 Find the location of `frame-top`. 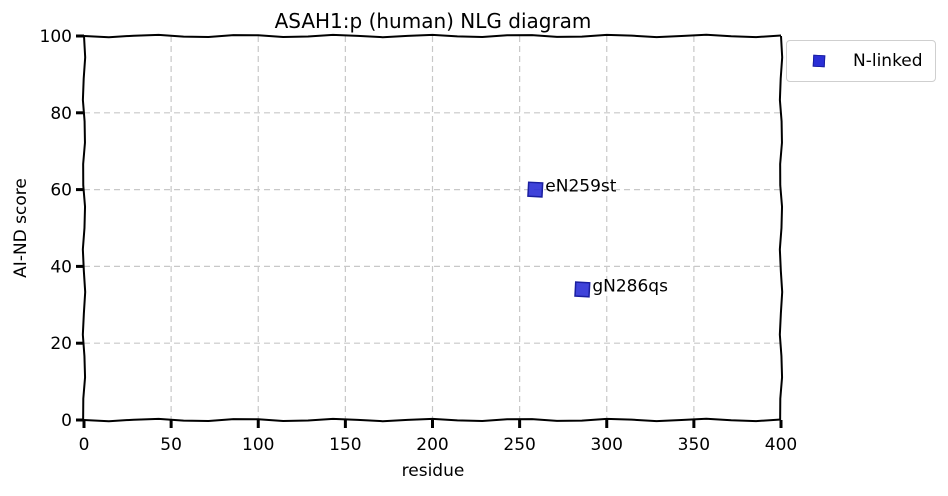

frame-top is located at coordinates (432, 36).